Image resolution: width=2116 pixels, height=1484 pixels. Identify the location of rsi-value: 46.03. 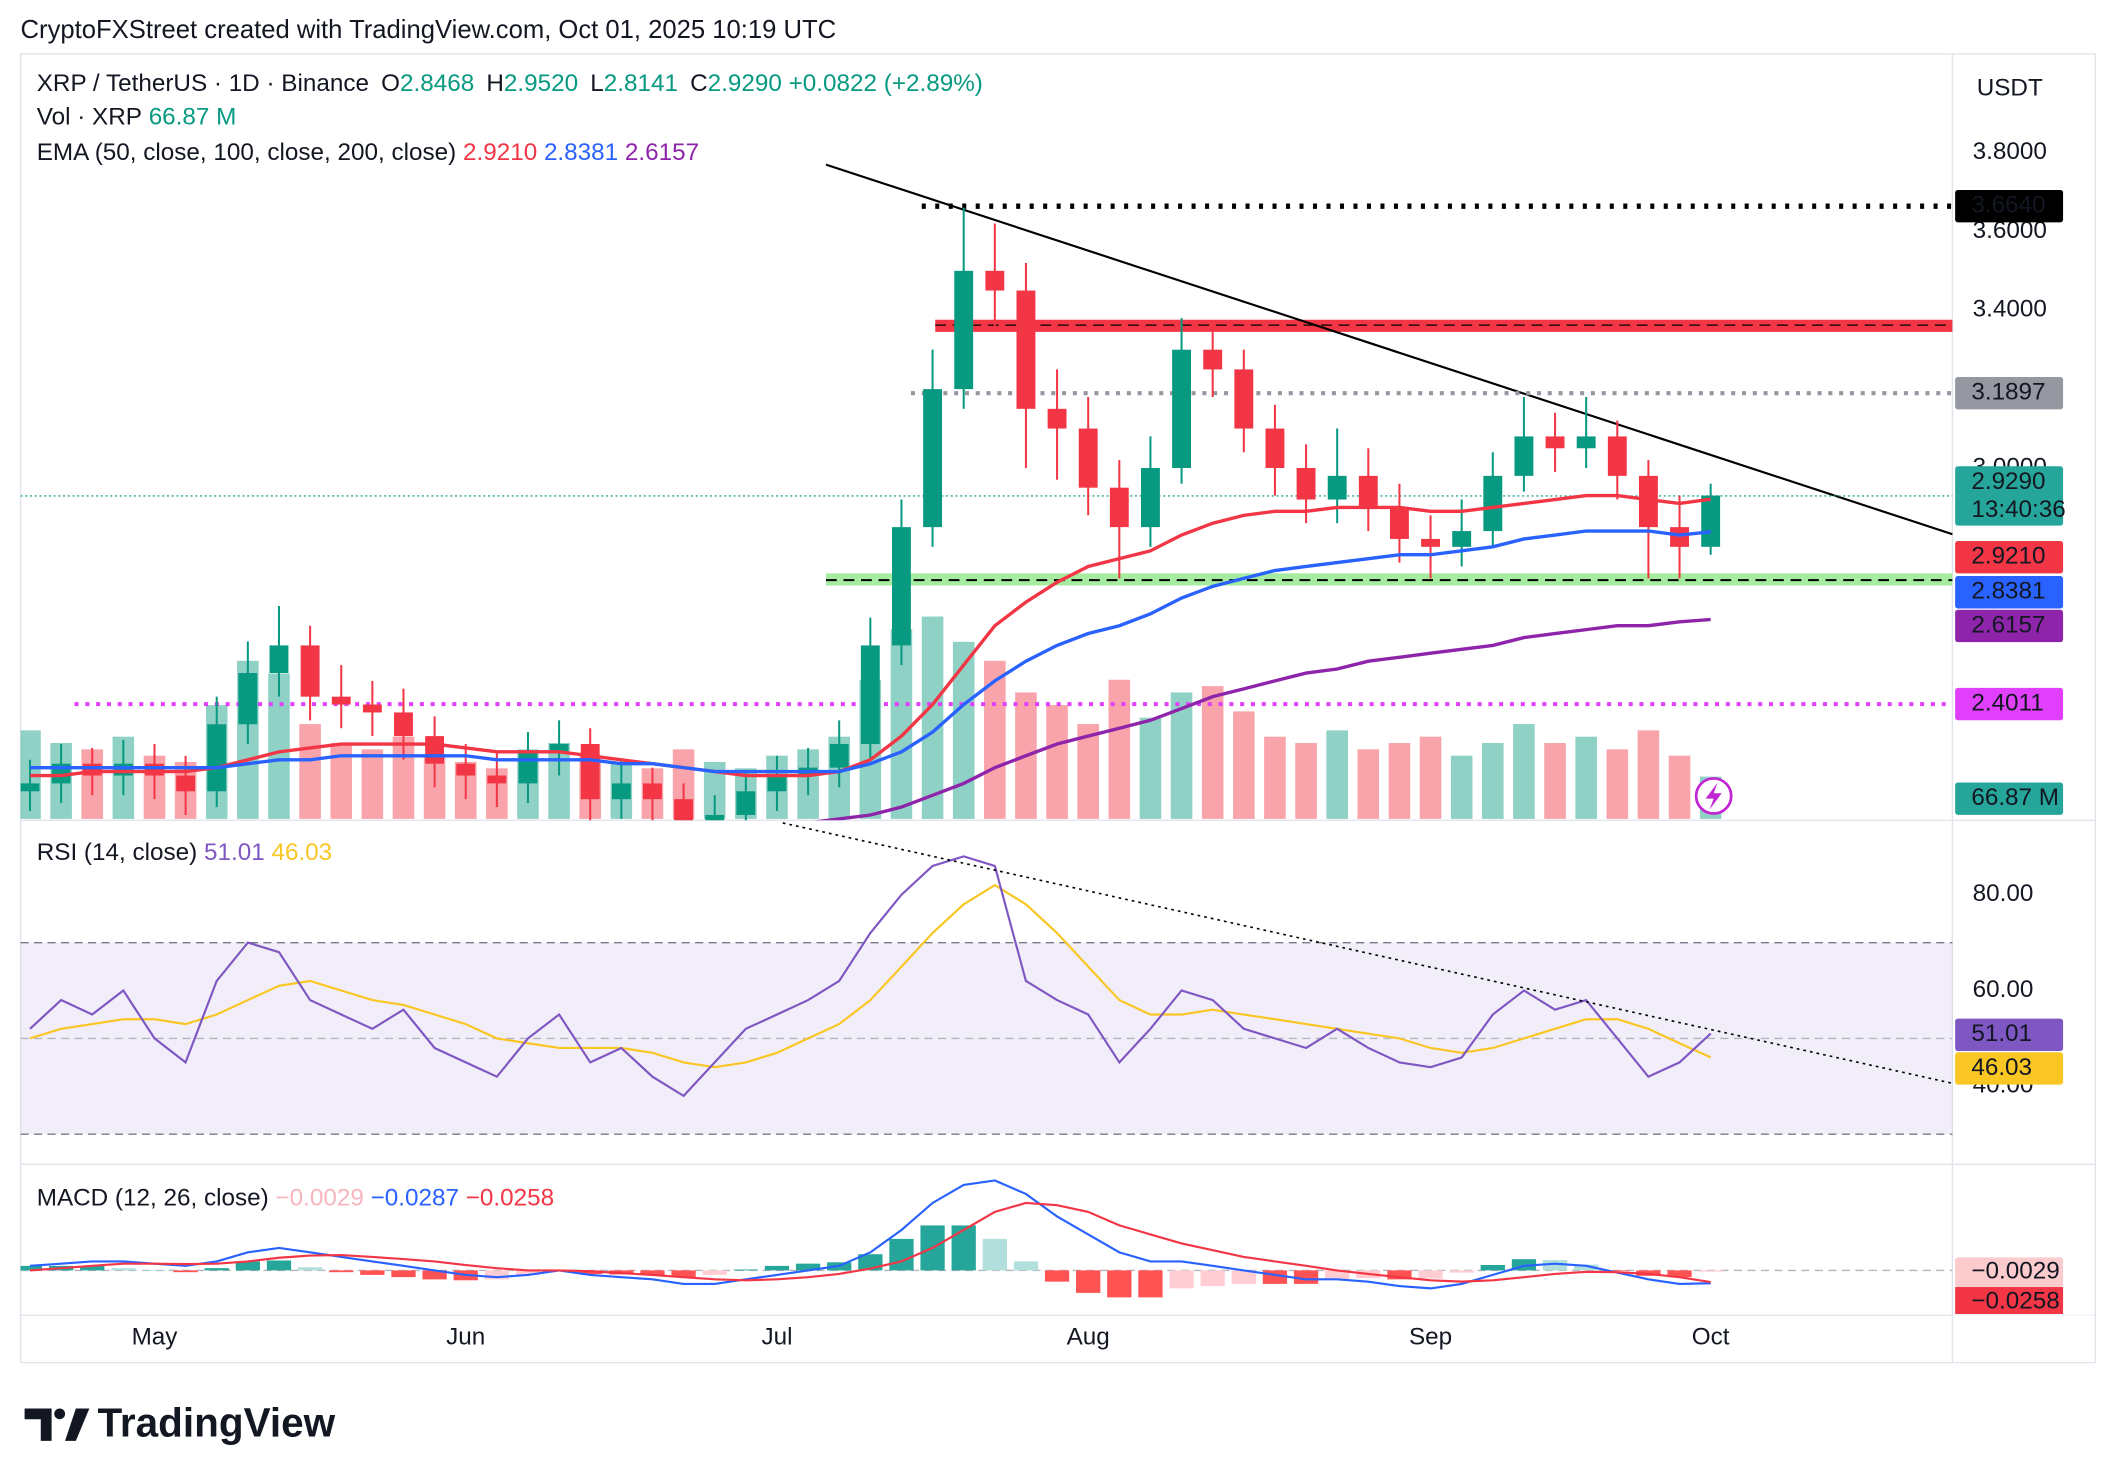
(301, 852).